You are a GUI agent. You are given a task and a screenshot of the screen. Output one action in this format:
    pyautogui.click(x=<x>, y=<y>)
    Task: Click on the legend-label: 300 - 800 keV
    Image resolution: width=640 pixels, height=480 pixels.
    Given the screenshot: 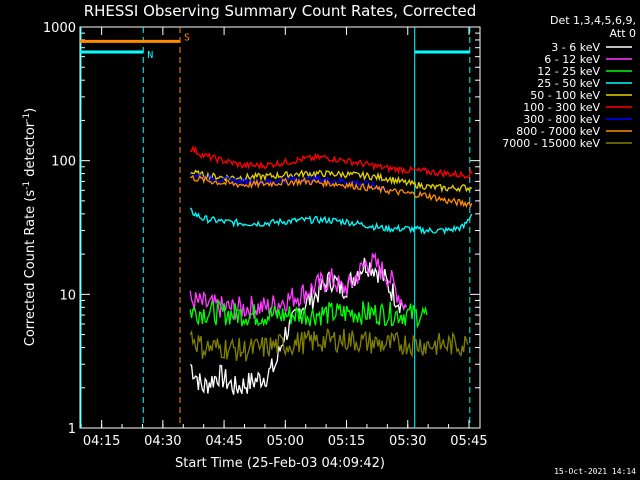 What is the action you would take?
    pyautogui.click(x=561, y=119)
    